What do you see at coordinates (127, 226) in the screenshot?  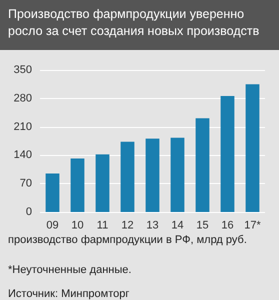 I see `x-tick-label: 12` at bounding box center [127, 226].